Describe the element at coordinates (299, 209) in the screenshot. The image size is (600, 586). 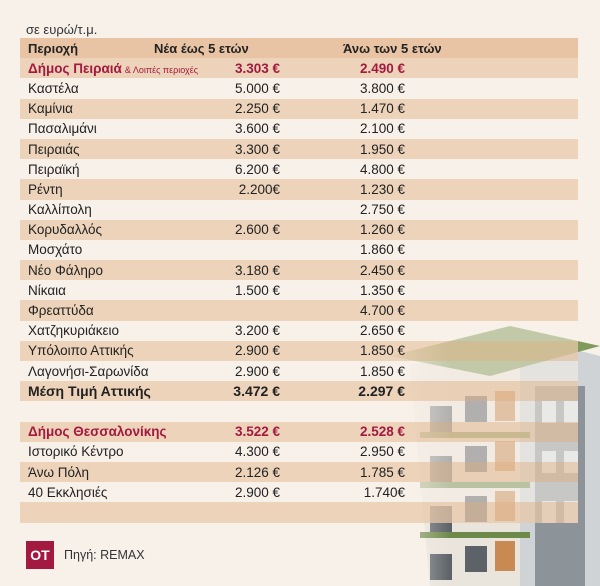
I see `table-row: Καλλίπολη 2.750 €` at that location.